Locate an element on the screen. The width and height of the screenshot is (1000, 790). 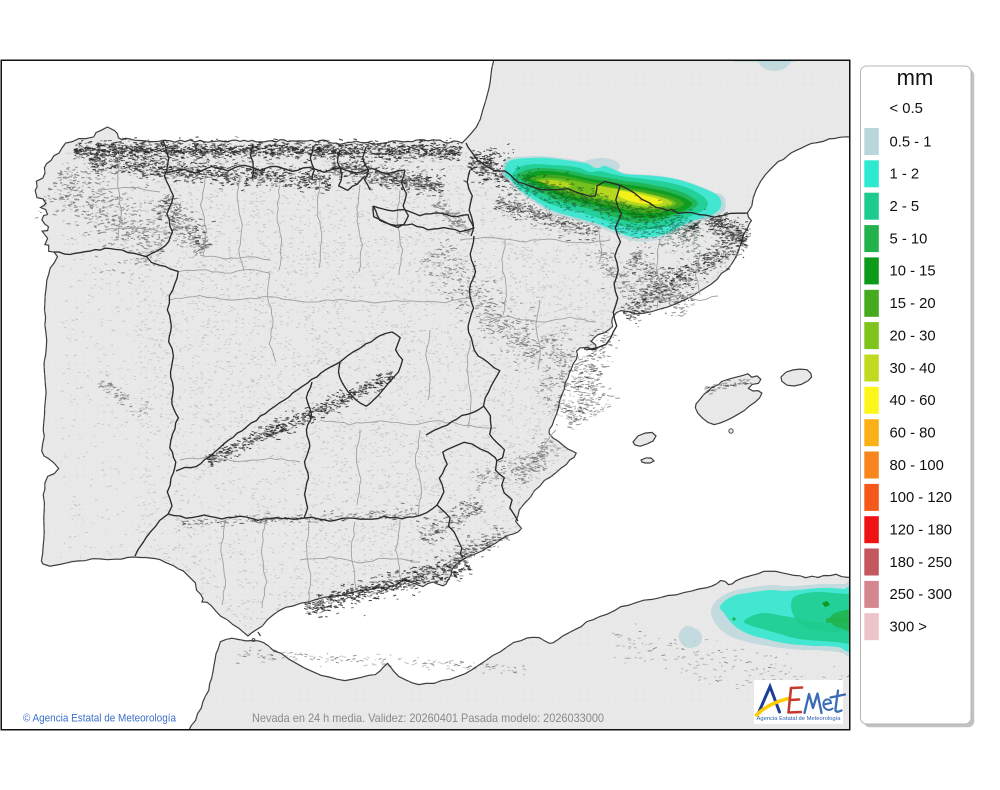
svg-text: 10 - 15 is located at coordinates (913, 272).